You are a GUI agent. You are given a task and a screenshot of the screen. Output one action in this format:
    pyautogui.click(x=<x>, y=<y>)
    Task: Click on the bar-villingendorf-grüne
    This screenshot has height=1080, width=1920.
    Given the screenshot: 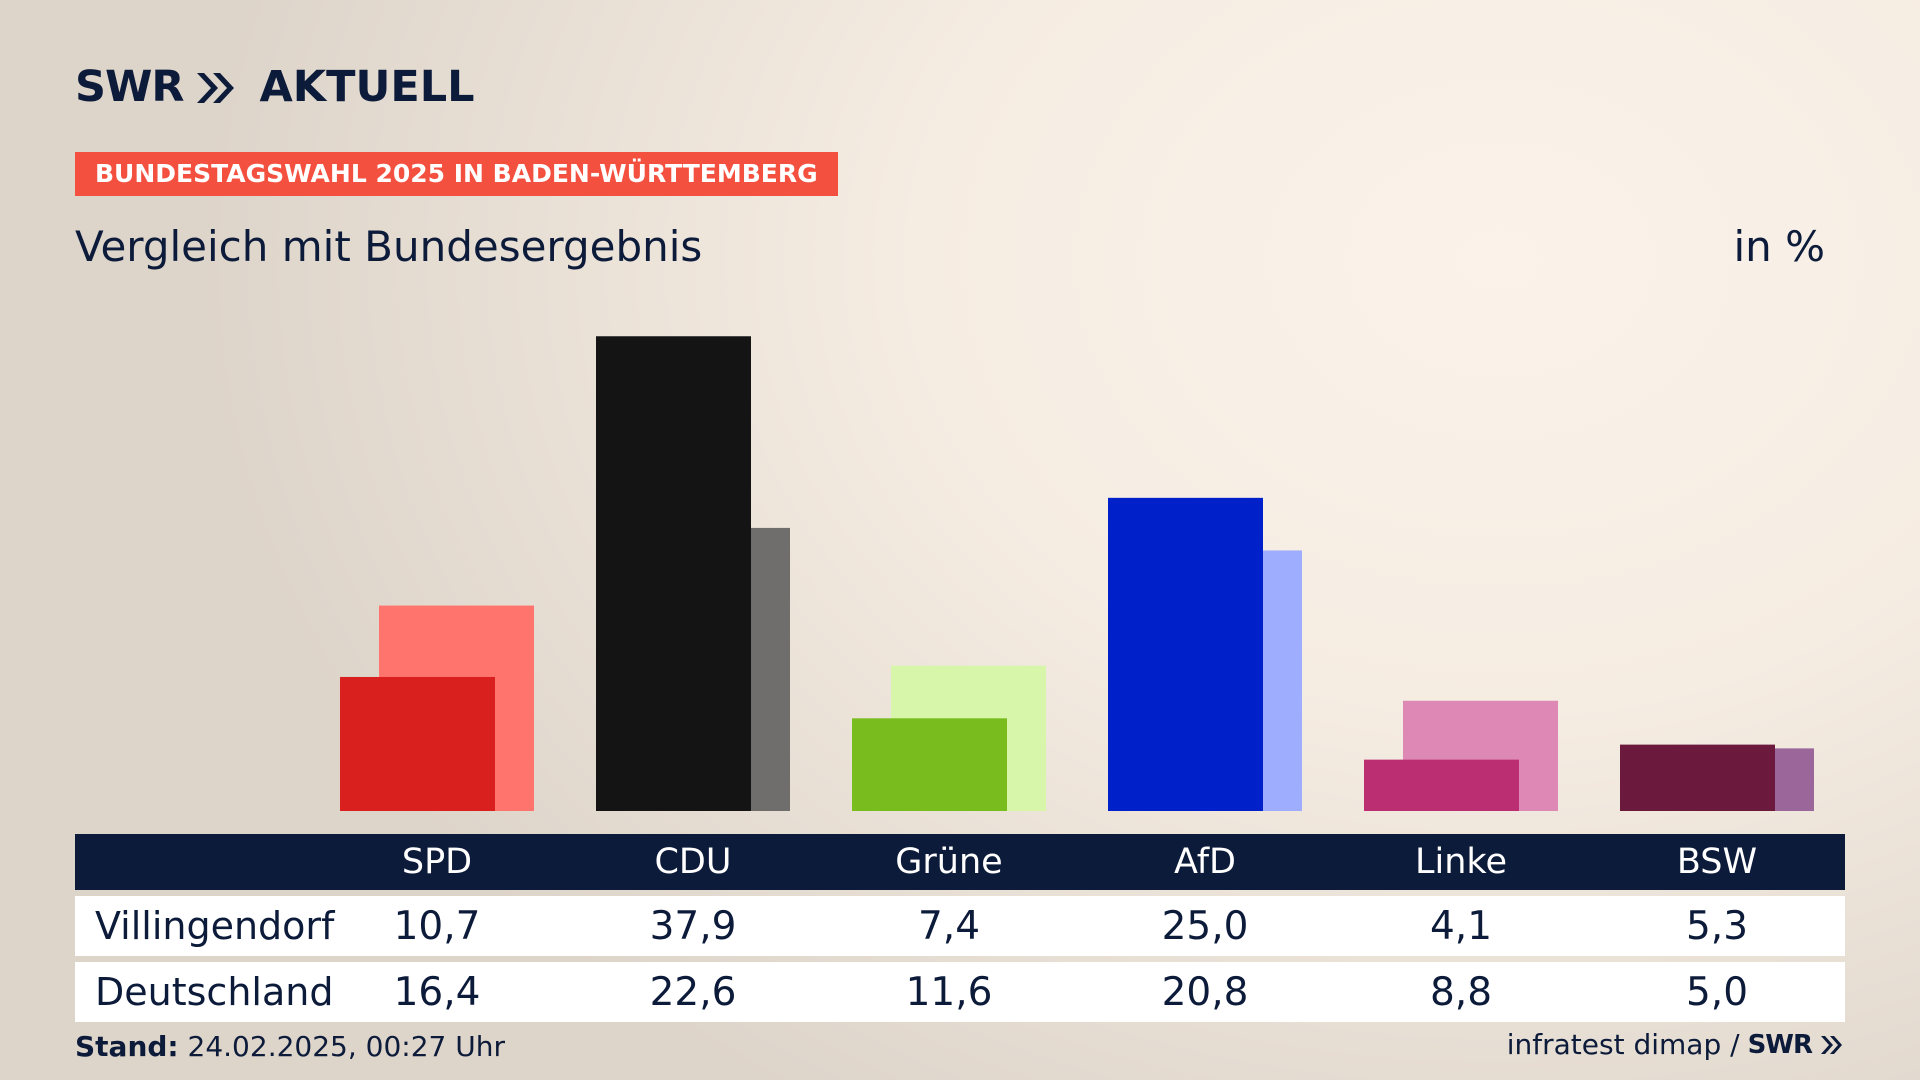 What is the action you would take?
    pyautogui.click(x=929, y=764)
    